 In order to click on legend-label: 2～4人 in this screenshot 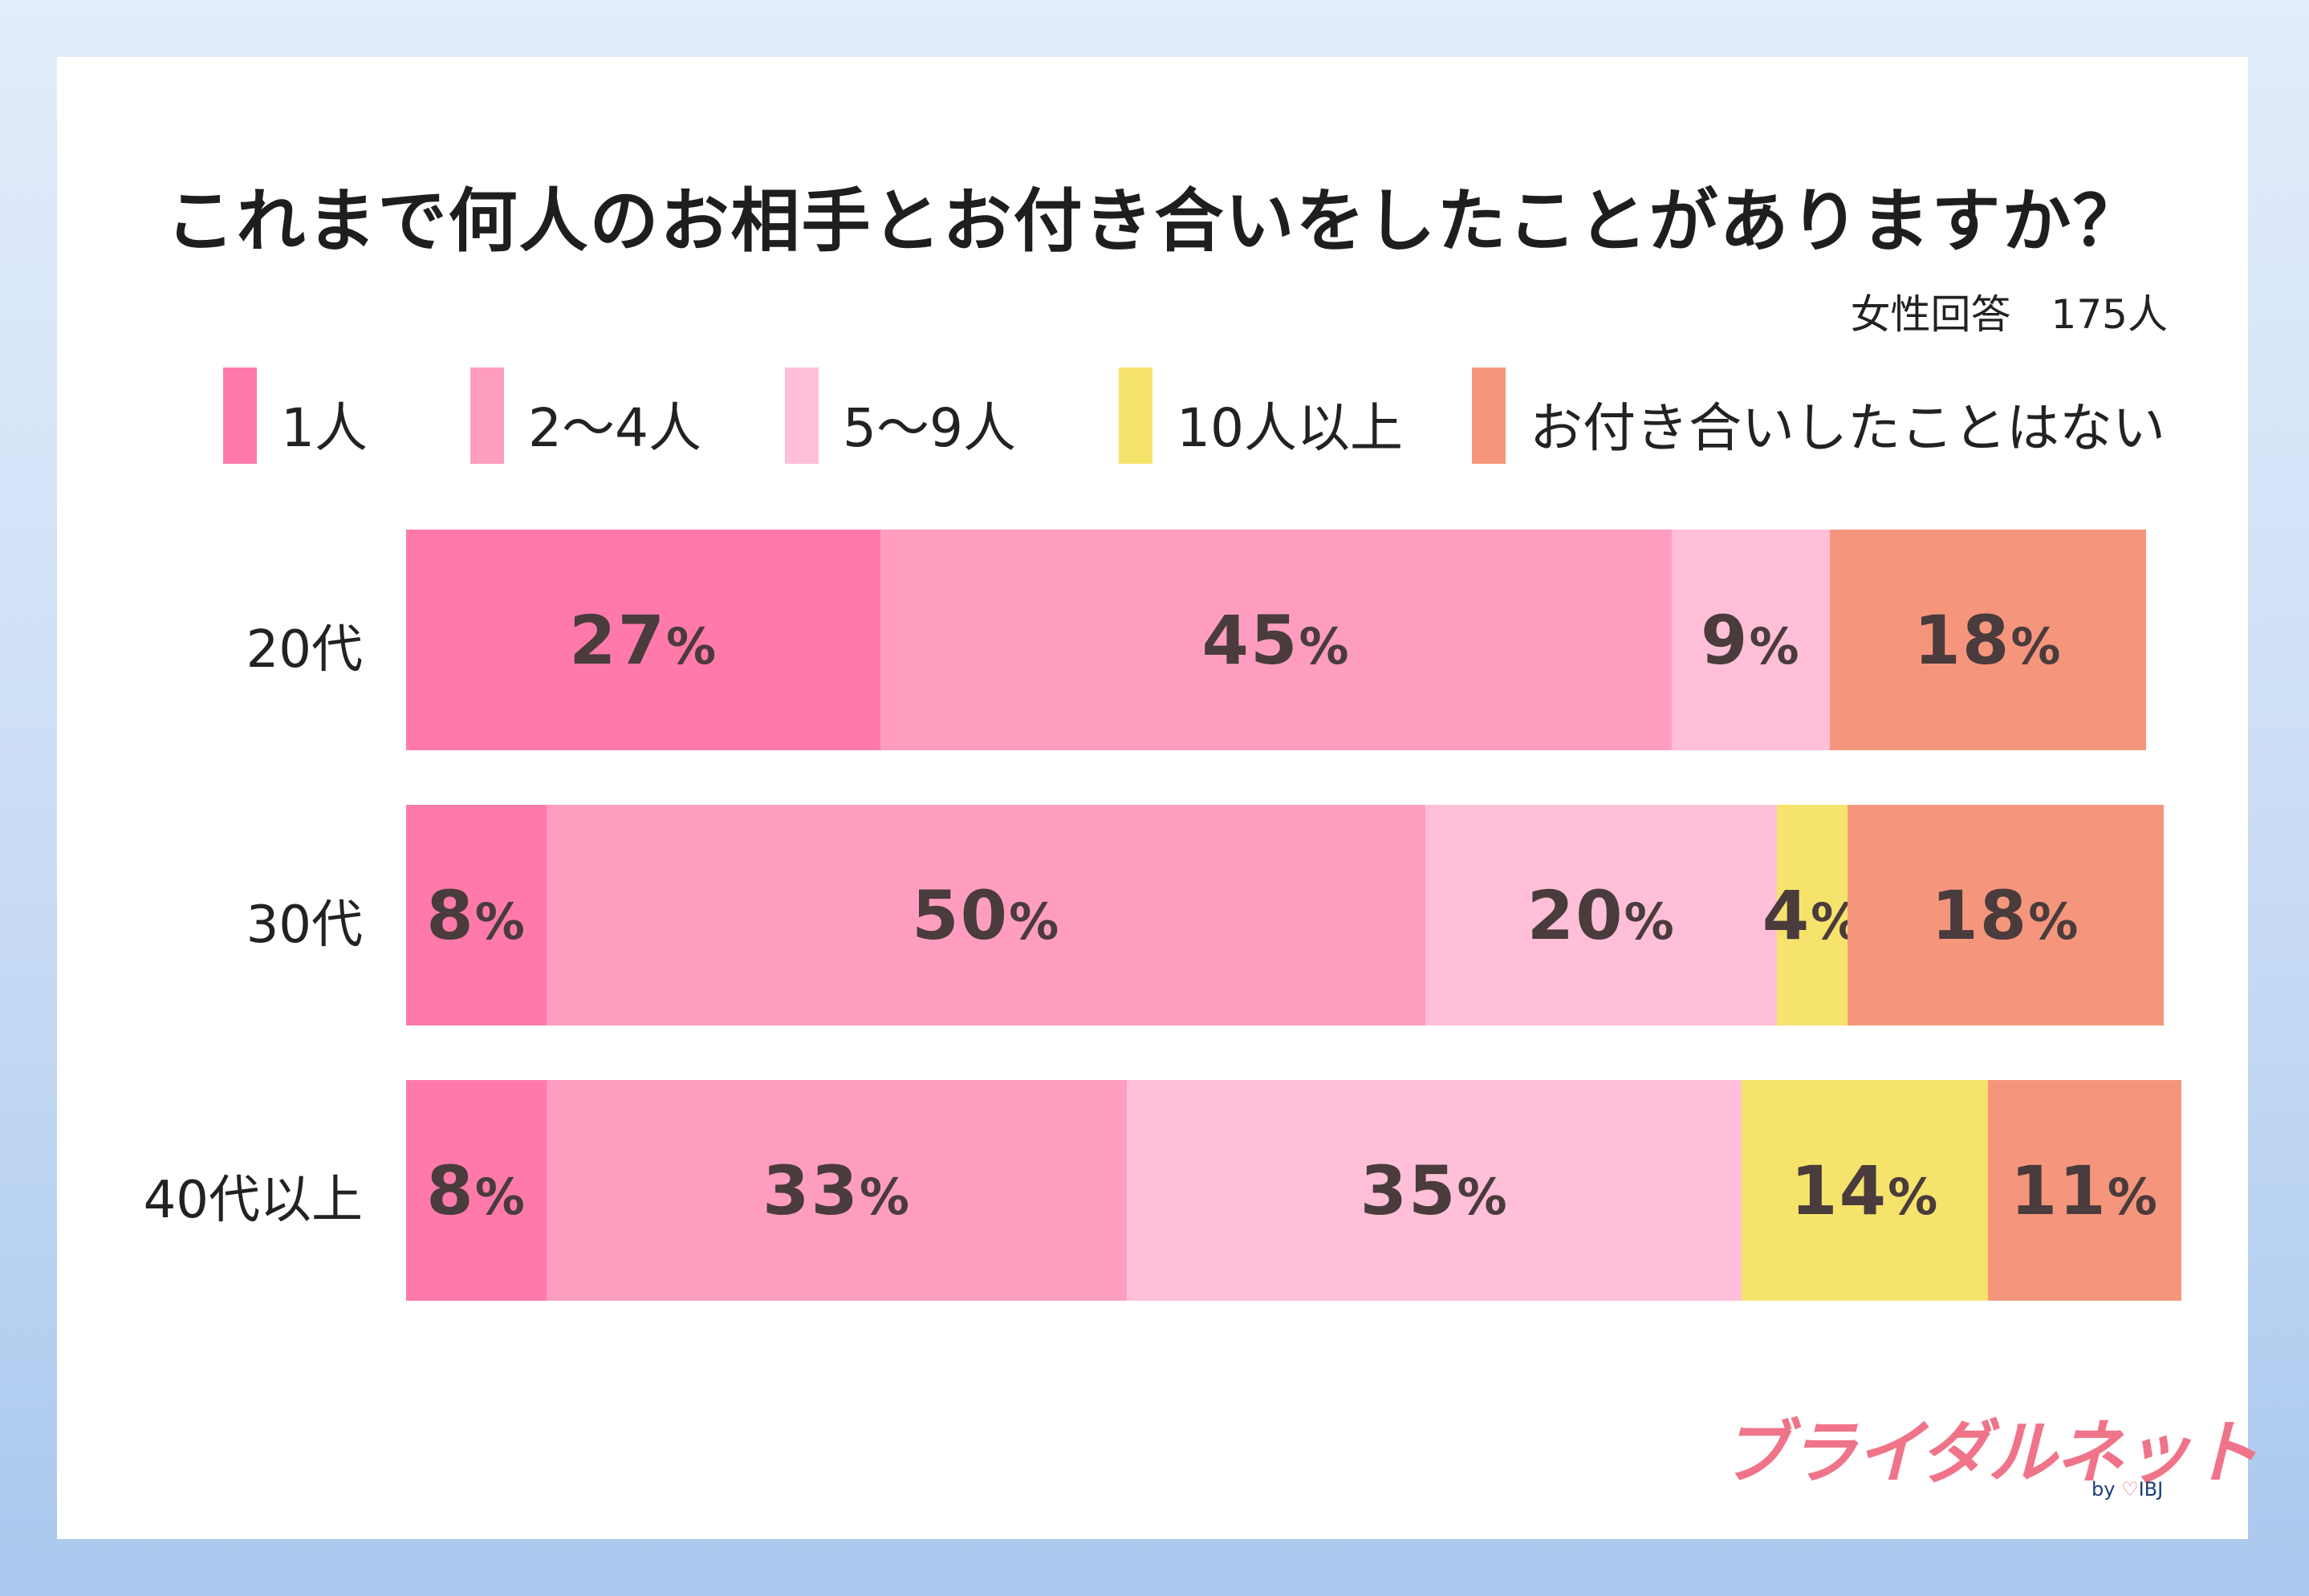, I will do `click(614, 428)`.